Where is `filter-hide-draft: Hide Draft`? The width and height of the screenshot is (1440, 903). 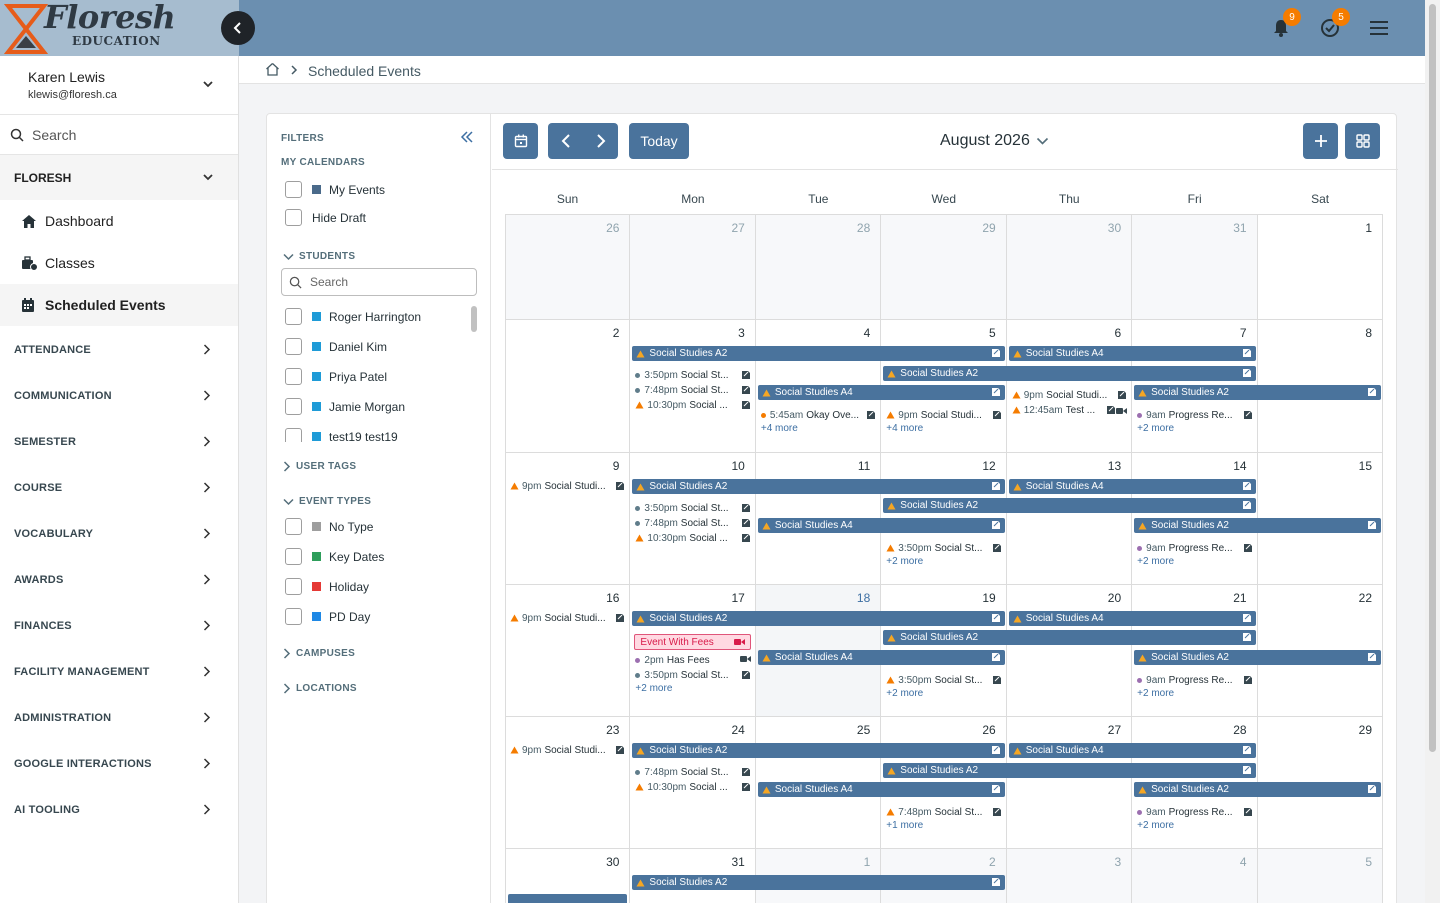 filter-hide-draft: Hide Draft is located at coordinates (325, 217).